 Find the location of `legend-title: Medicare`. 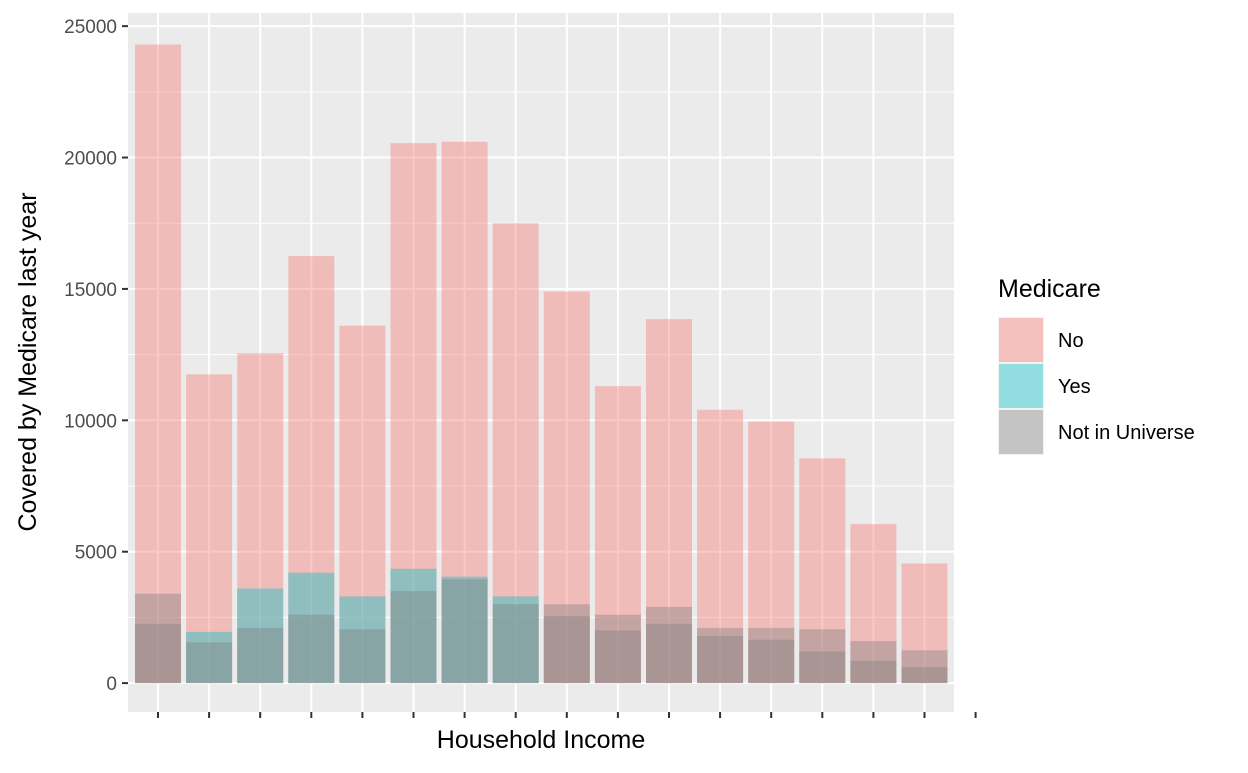

legend-title: Medicare is located at coordinates (1049, 289).